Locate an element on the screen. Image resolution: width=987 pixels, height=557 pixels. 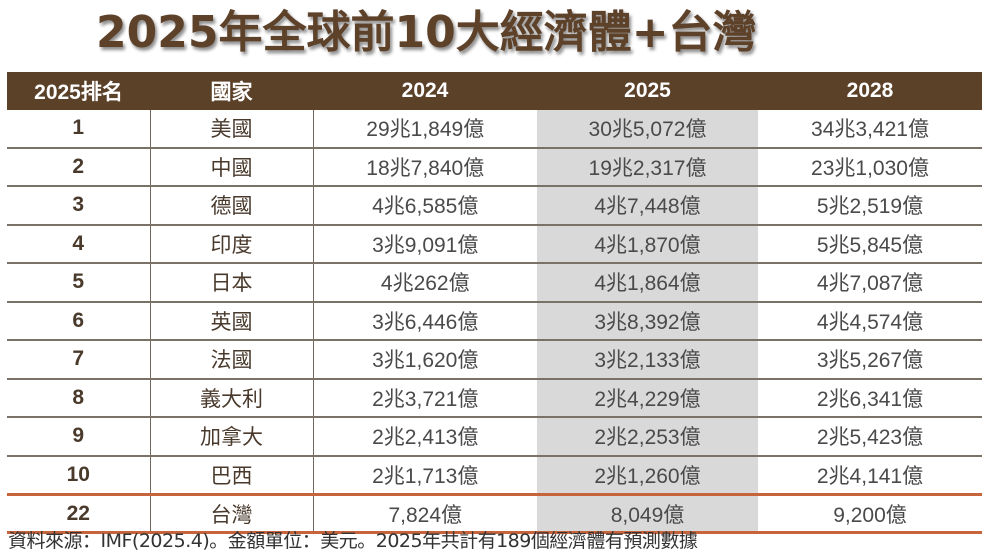
table-row: 3 德國 4兆6,585億 4兆7,448億 5兆2,519億 is located at coordinates (494, 206).